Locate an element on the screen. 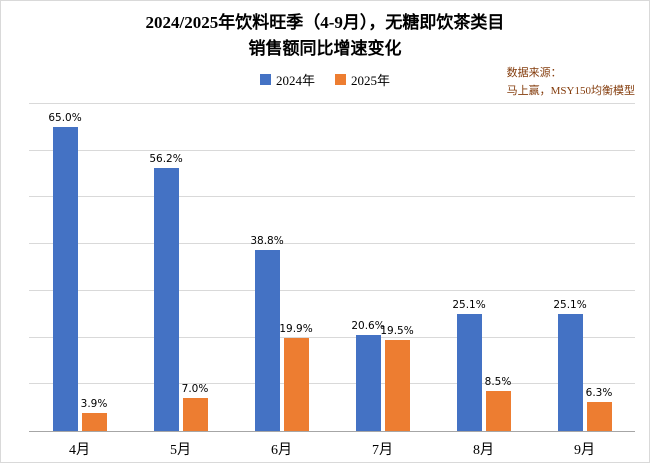  bar-group: 56.2% 7.0% is located at coordinates (180, 267).